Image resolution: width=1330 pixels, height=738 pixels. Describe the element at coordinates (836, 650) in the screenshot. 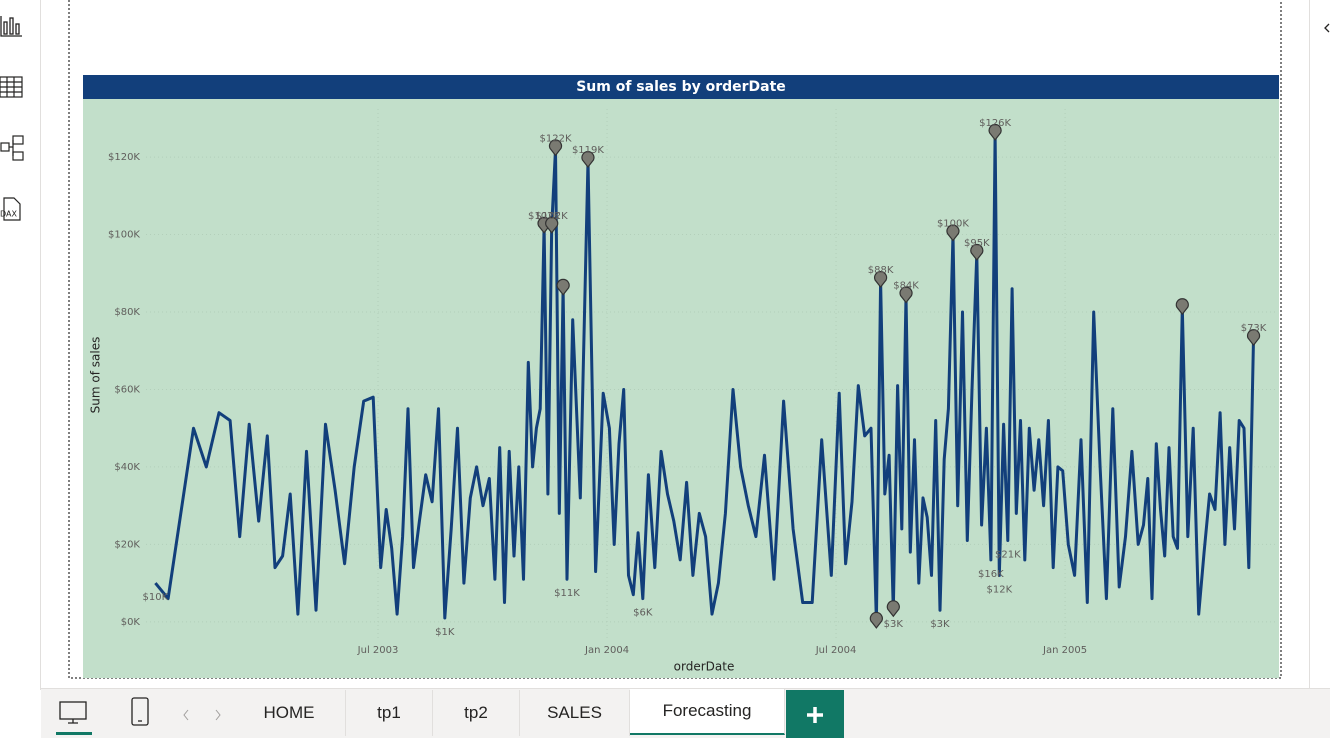

I see `x-tick-label: Jul 2004` at that location.